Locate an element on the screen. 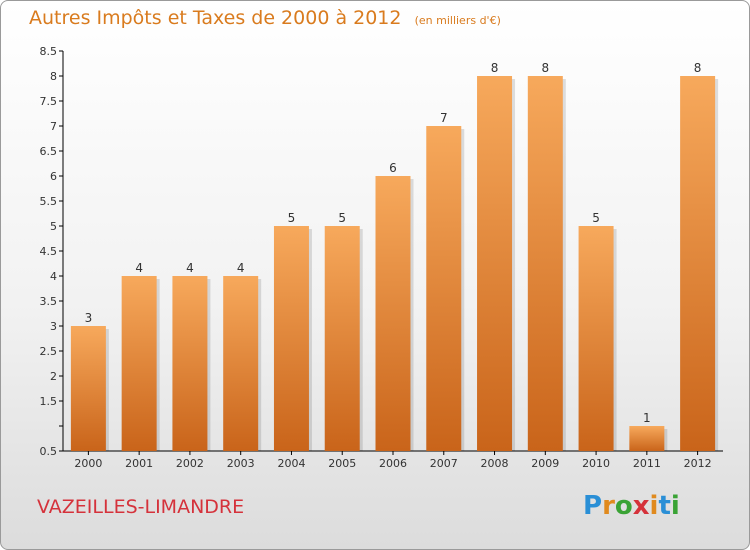 Image resolution: width=750 pixels, height=550 pixels. y-tick-label: 3 is located at coordinates (53, 326).